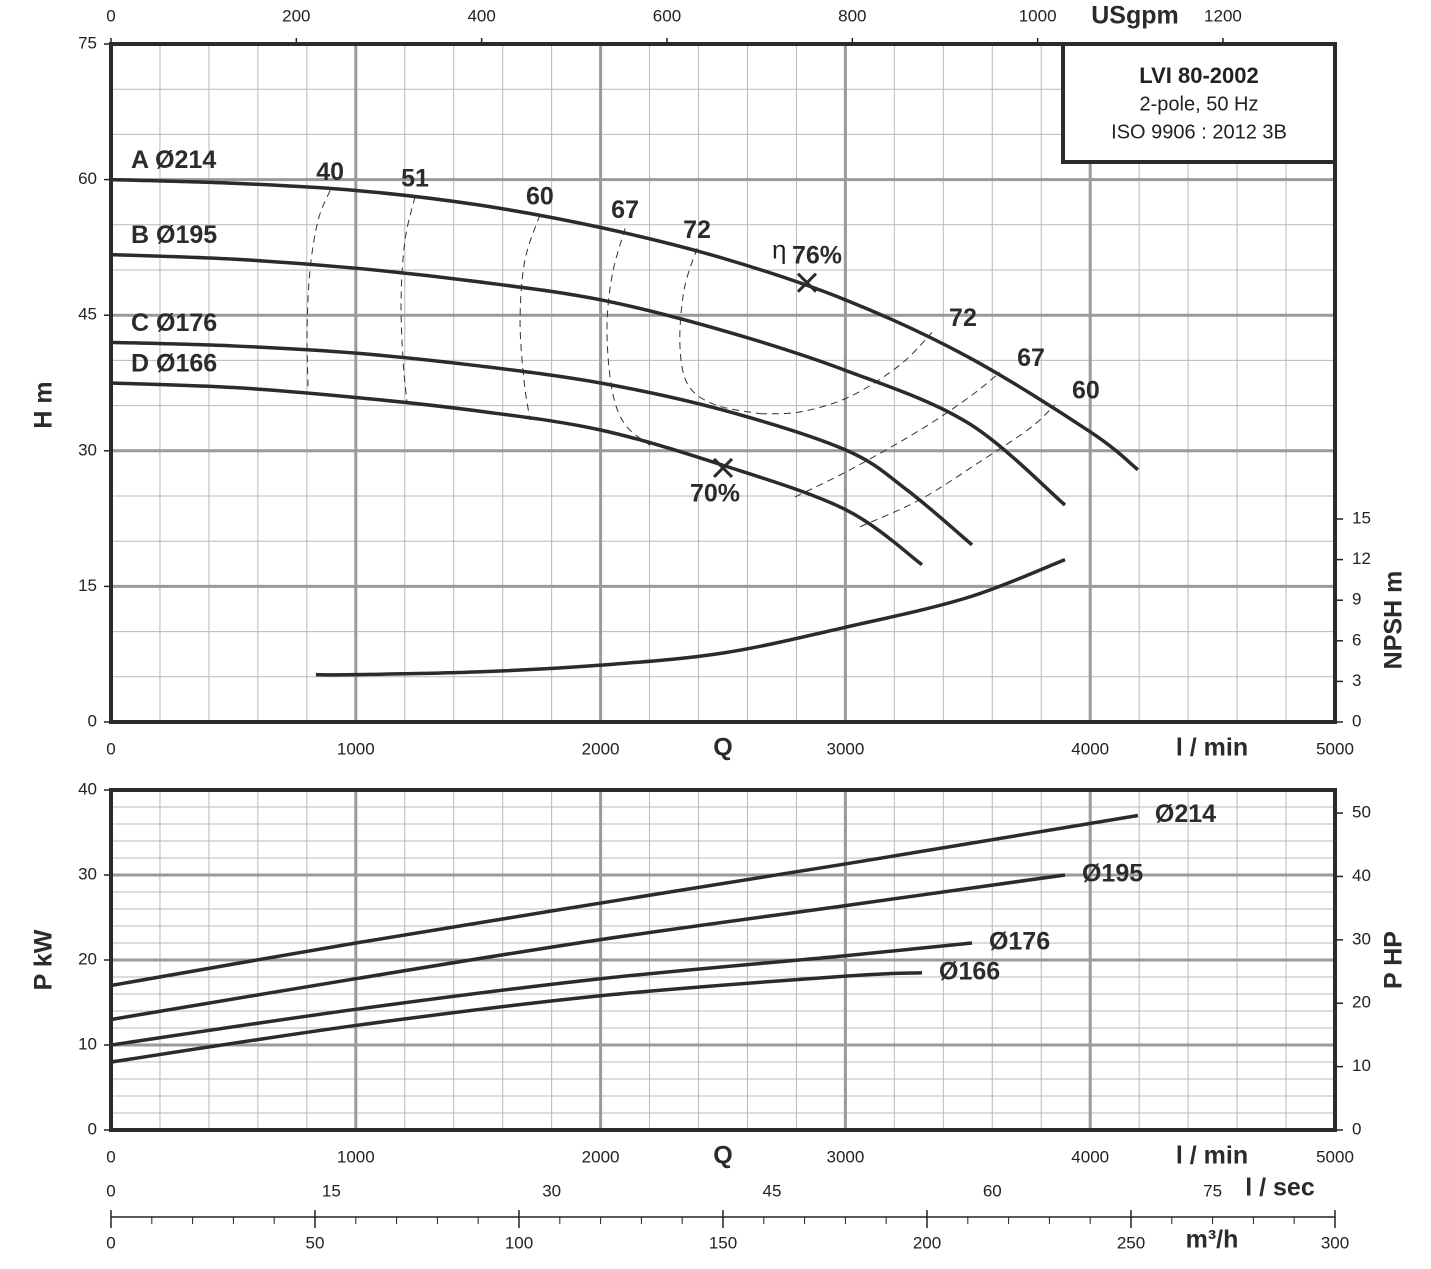 The height and width of the screenshot is (1269, 1431). I want to click on flow-axis-tick-label: 300, so click(1335, 1242).